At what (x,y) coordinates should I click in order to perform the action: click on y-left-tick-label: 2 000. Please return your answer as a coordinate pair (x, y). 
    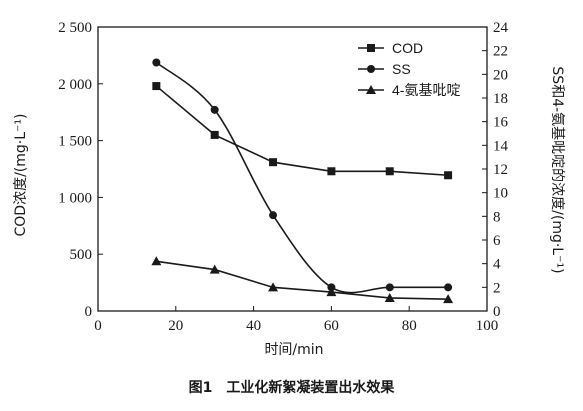
    Looking at the image, I should click on (75, 85).